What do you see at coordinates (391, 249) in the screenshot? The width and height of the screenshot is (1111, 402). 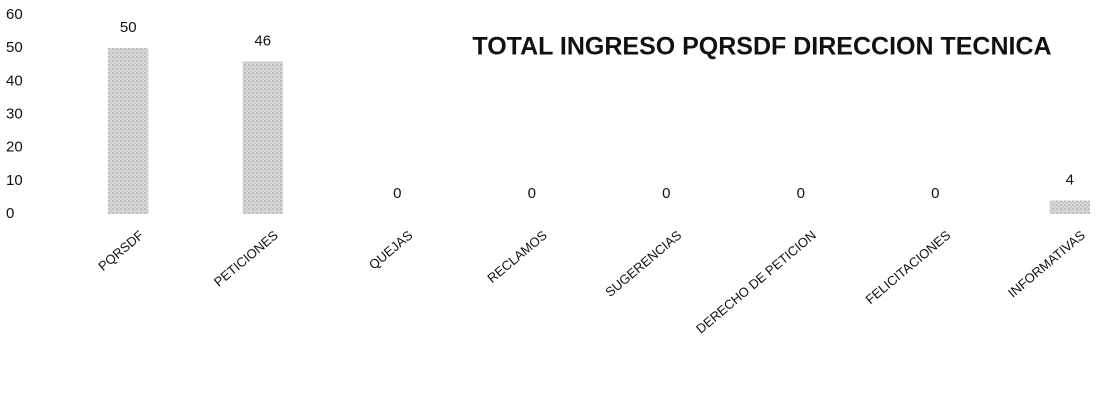 I see `x-tick-label: QUEJAS` at bounding box center [391, 249].